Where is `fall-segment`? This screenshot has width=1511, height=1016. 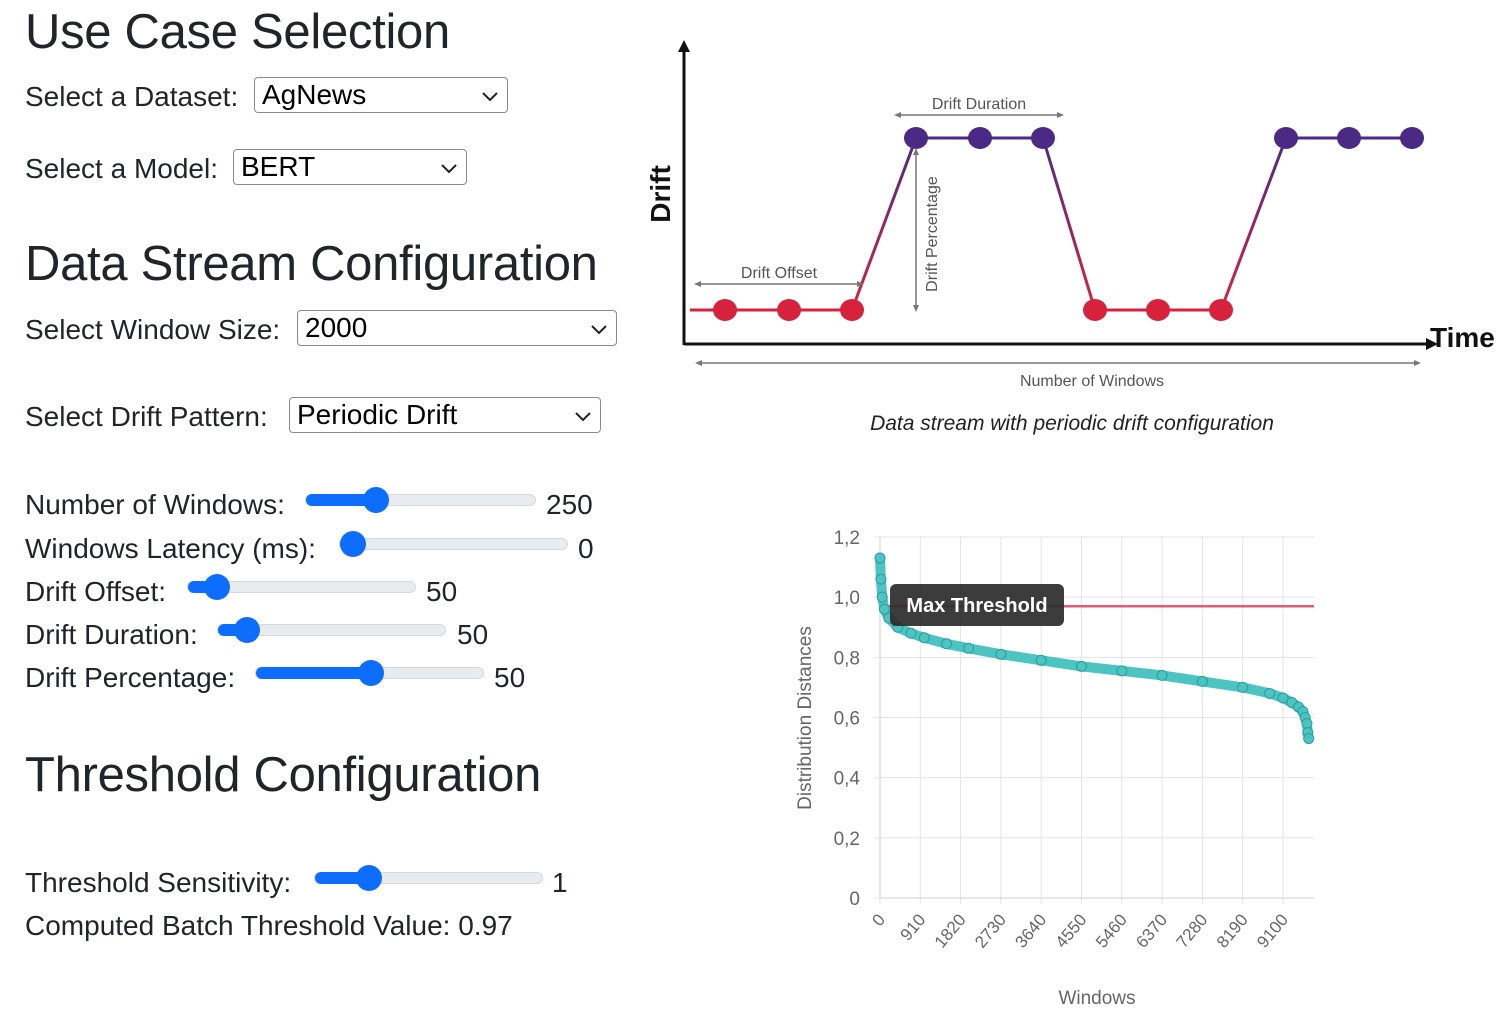 fall-segment is located at coordinates (1069, 224).